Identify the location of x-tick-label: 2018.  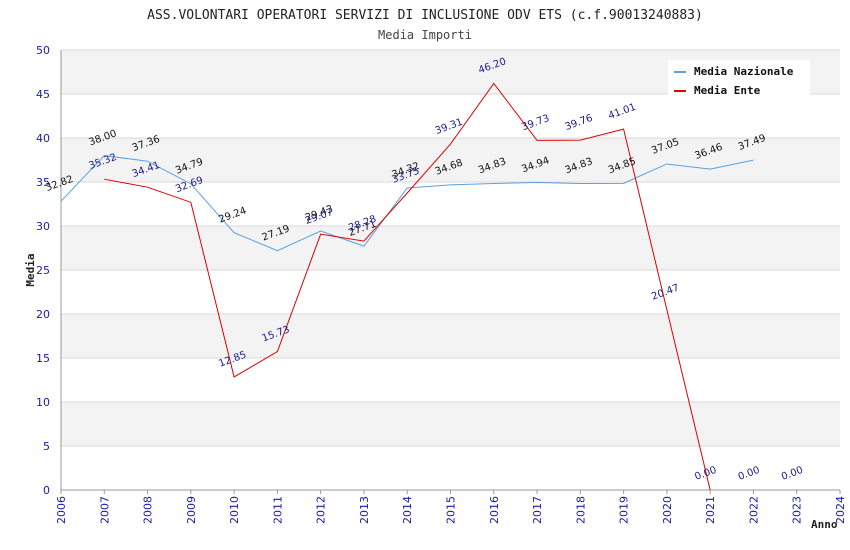
(580, 510).